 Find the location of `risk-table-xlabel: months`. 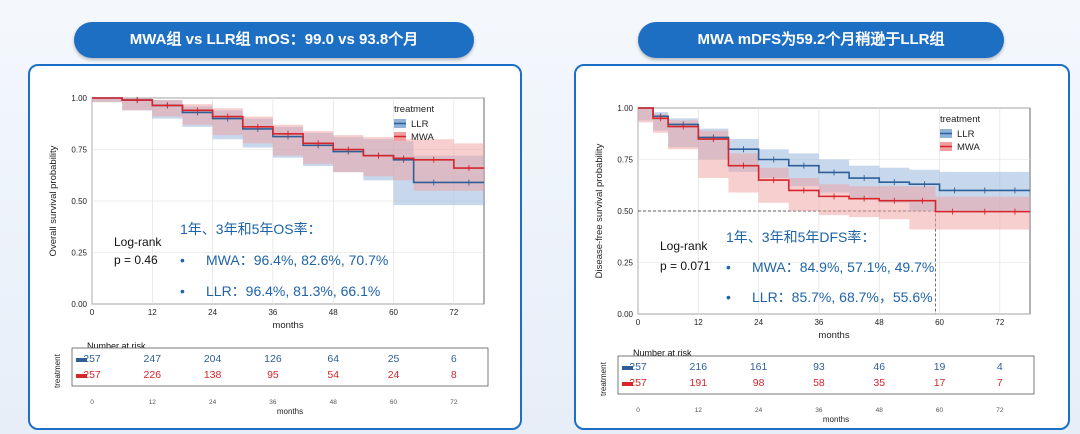

risk-table-xlabel: months is located at coordinates (836, 419).